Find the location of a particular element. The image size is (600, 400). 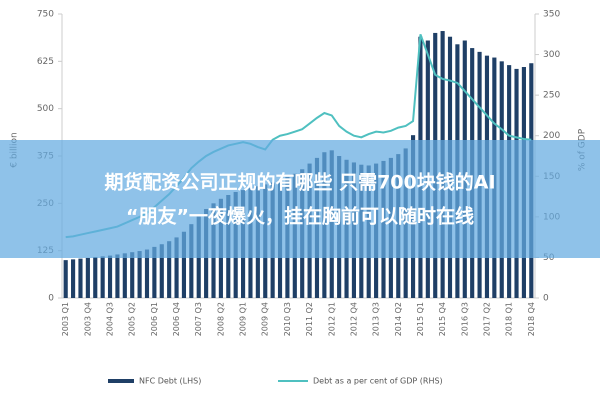

y2-tick-label: 200 is located at coordinates (551, 136).